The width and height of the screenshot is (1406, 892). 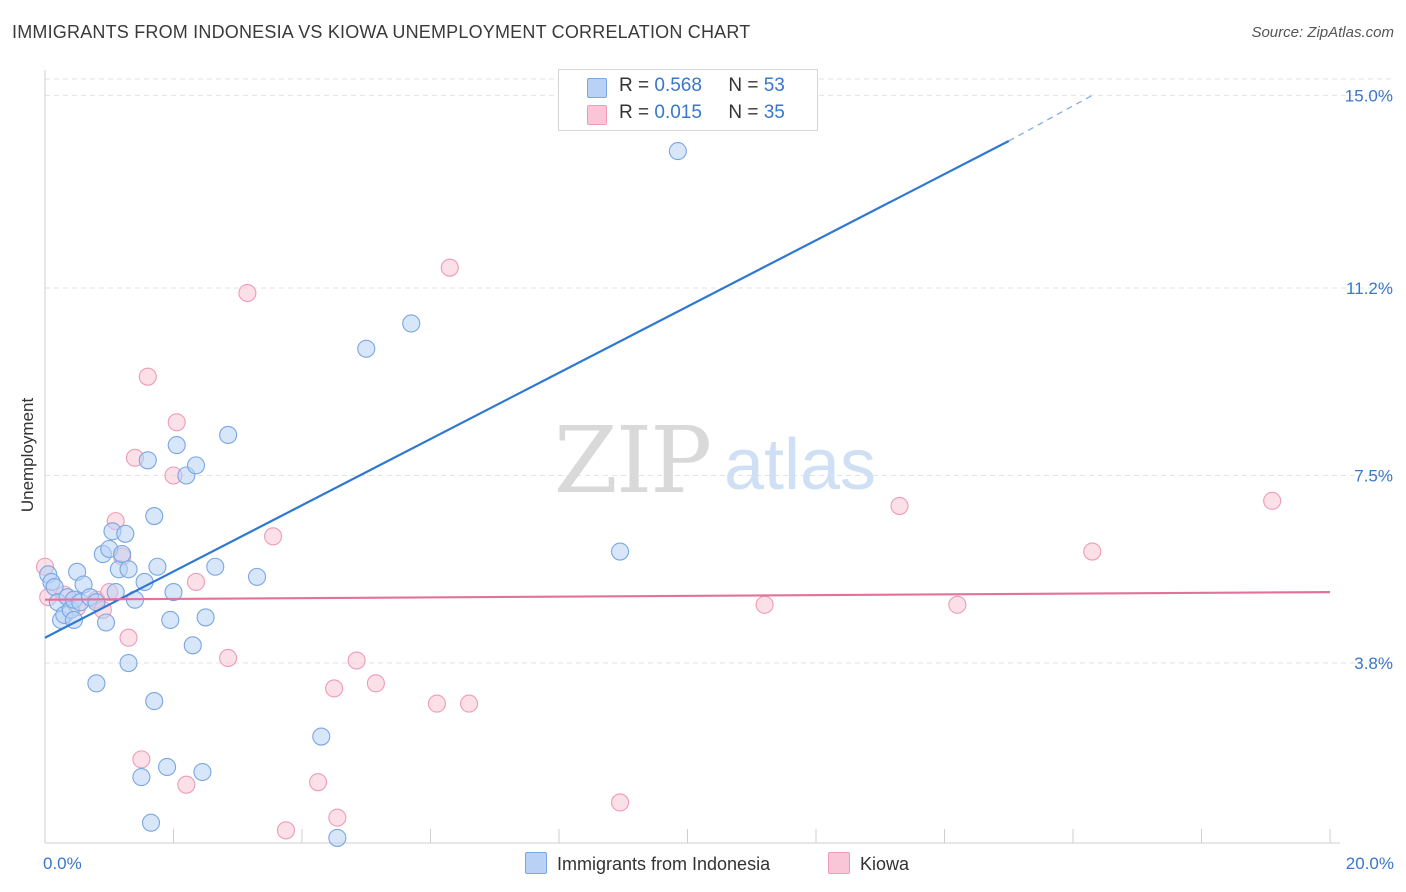 I want to click on legend-swatch-pink, so click(x=597, y=115).